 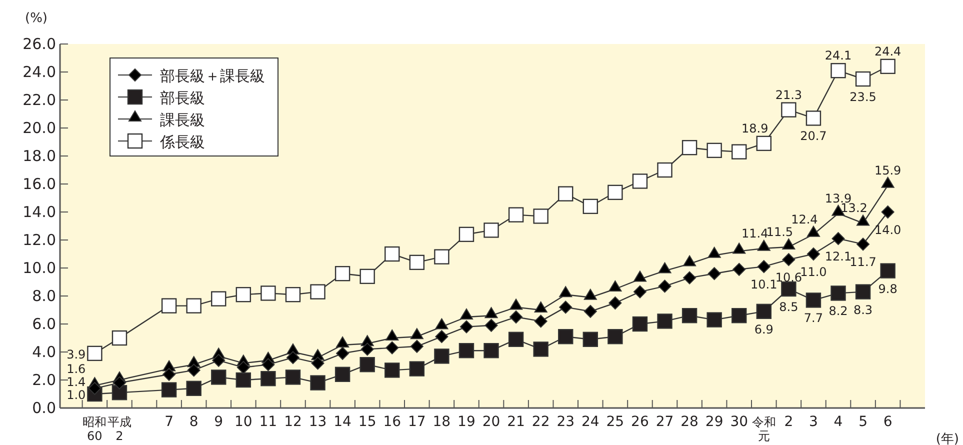 What do you see at coordinates (863, 309) in the screenshot?
I see `data-label: 8.3` at bounding box center [863, 309].